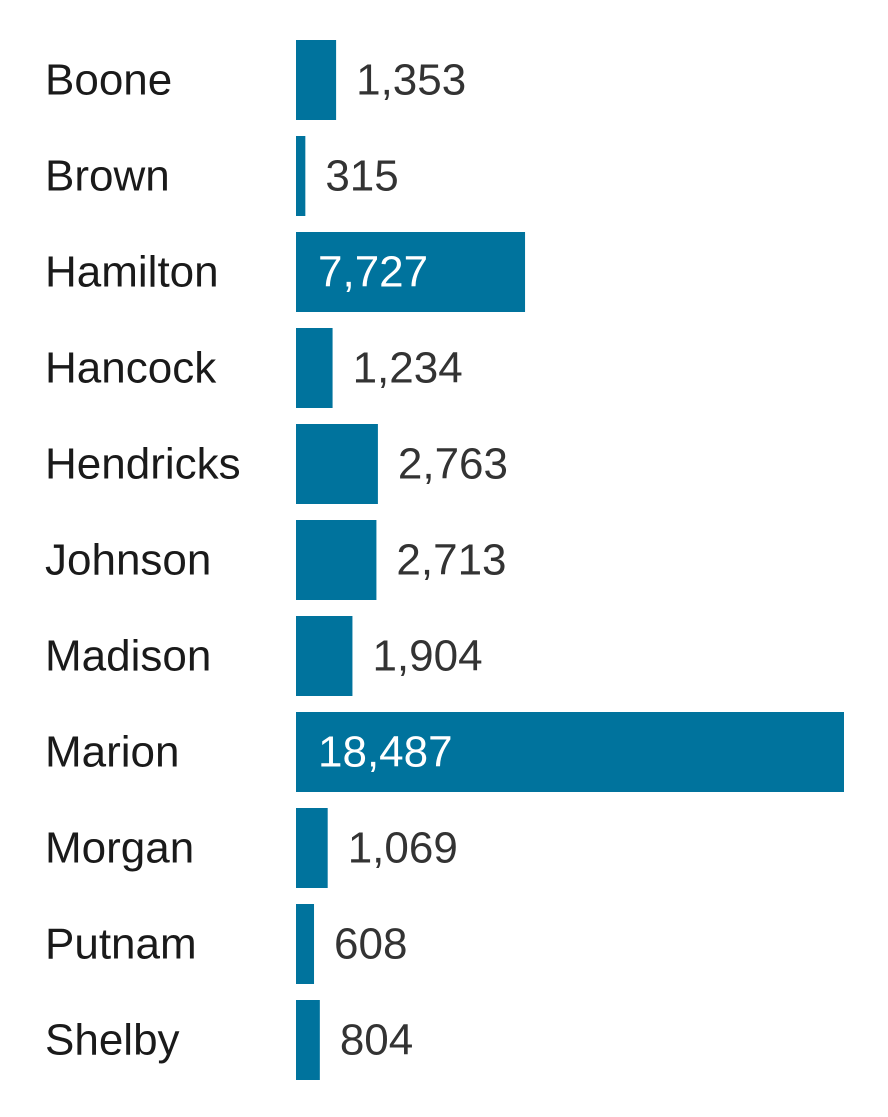  I want to click on category-label: Morgan, so click(119, 848).